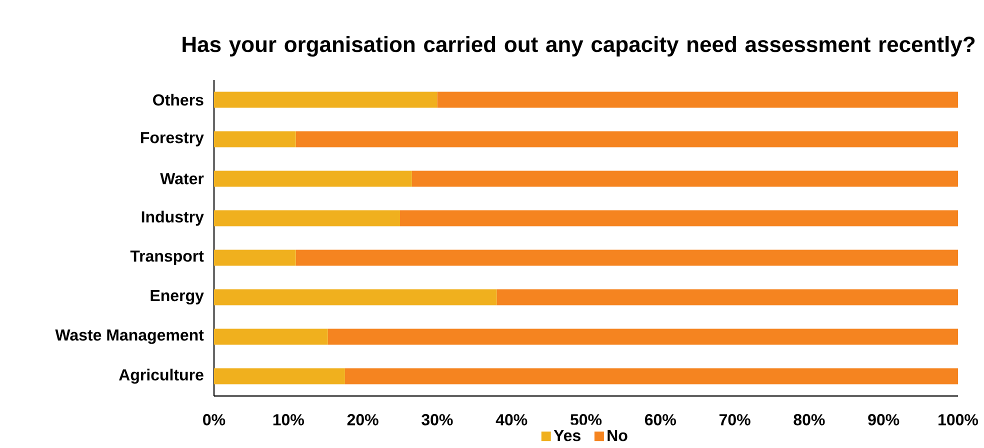  Describe the element at coordinates (809, 420) in the screenshot. I see `x-tick-label: 80%` at that location.